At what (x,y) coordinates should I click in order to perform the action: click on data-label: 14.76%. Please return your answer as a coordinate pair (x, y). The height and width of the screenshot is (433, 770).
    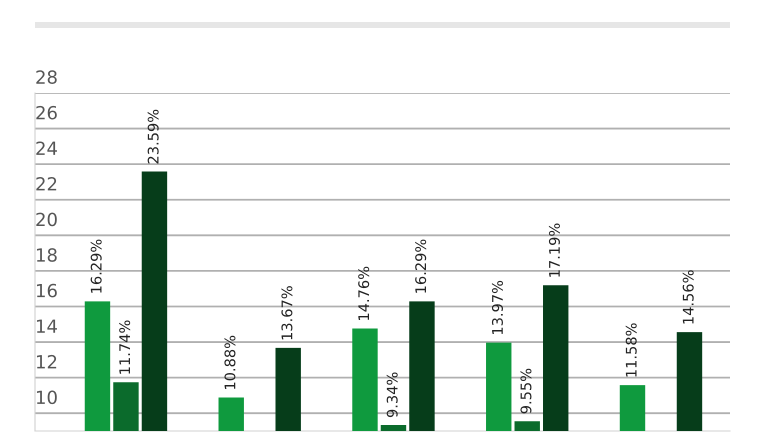
    Looking at the image, I should click on (364, 293).